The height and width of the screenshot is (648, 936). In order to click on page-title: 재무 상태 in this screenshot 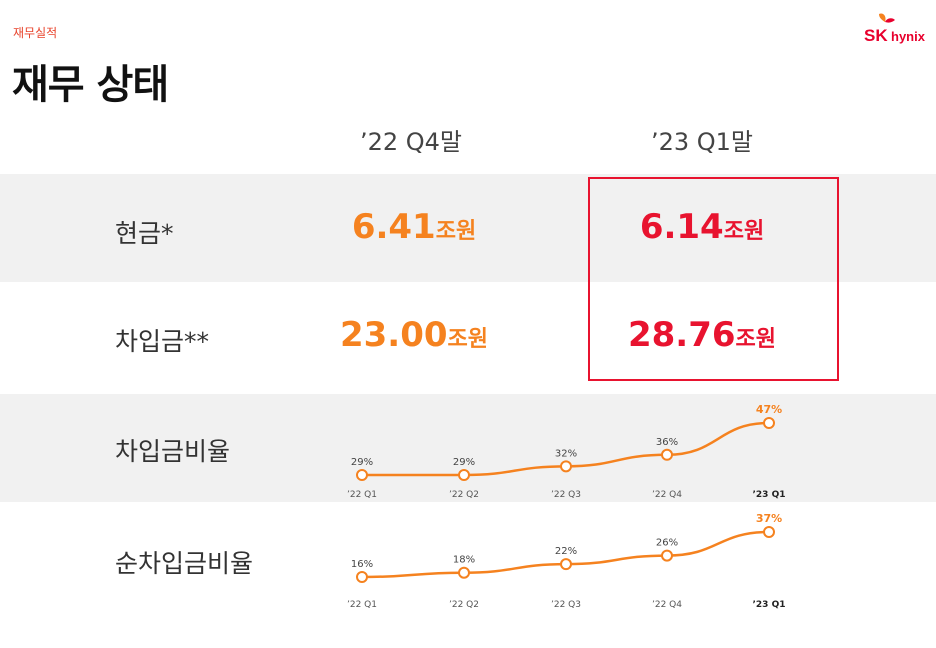, I will do `click(90, 85)`.